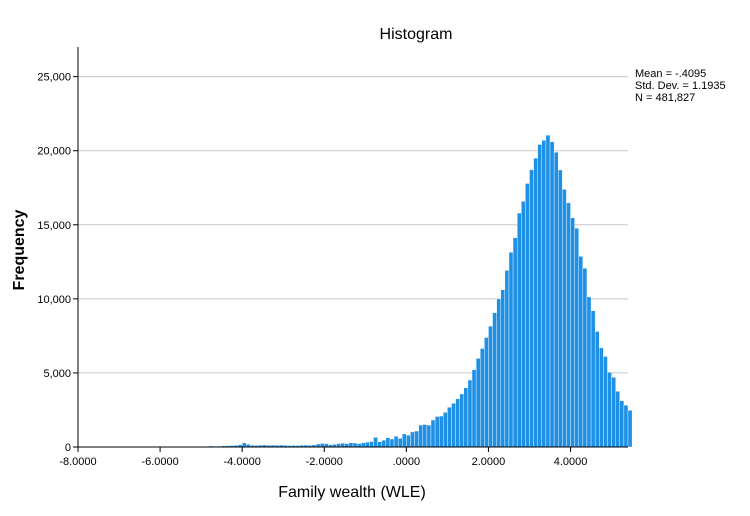  What do you see at coordinates (407, 462) in the screenshot?
I see `x-tick-label-4: .0000` at bounding box center [407, 462].